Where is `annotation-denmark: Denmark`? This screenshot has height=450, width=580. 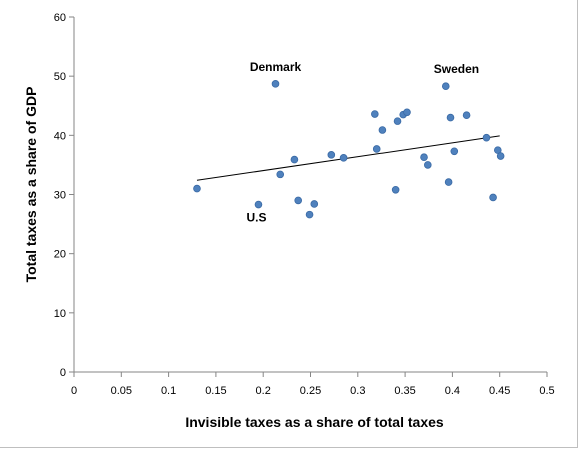 annotation-denmark: Denmark is located at coordinates (276, 67).